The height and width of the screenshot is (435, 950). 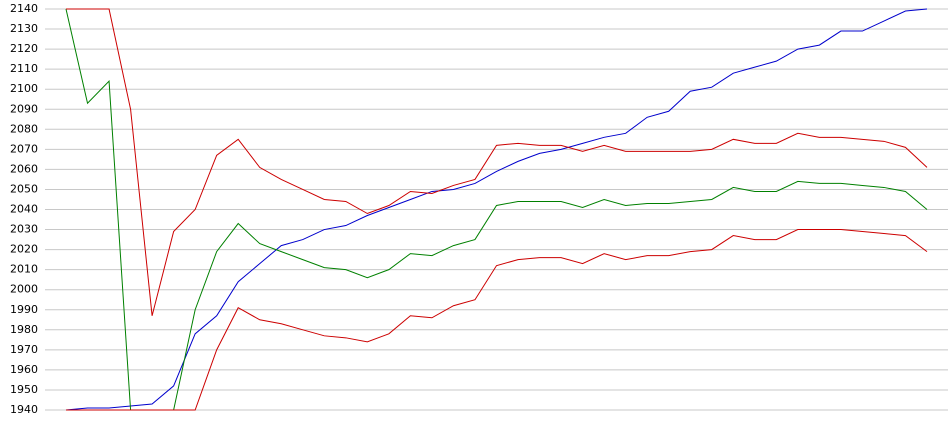 What do you see at coordinates (24, 389) in the screenshot?
I see `y-tick-label: 1950` at bounding box center [24, 389].